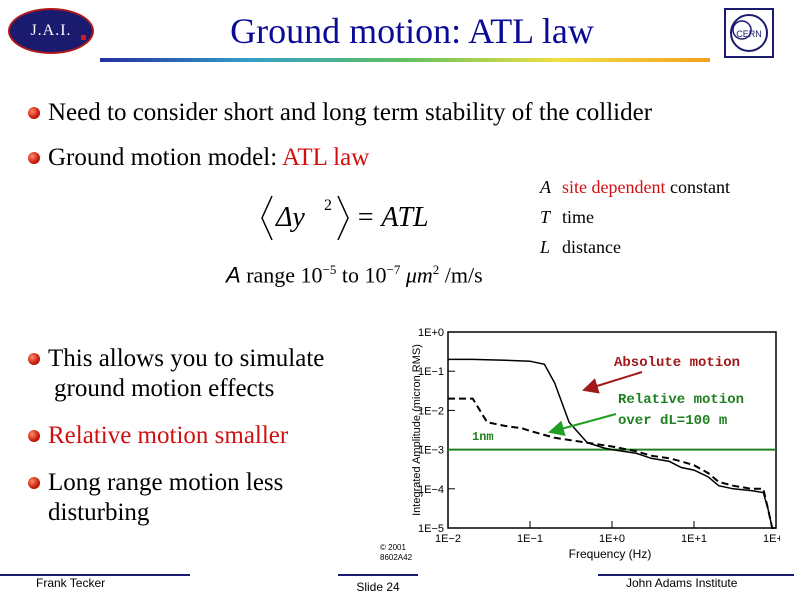  I want to click on left-angle-bracket, so click(267, 218).